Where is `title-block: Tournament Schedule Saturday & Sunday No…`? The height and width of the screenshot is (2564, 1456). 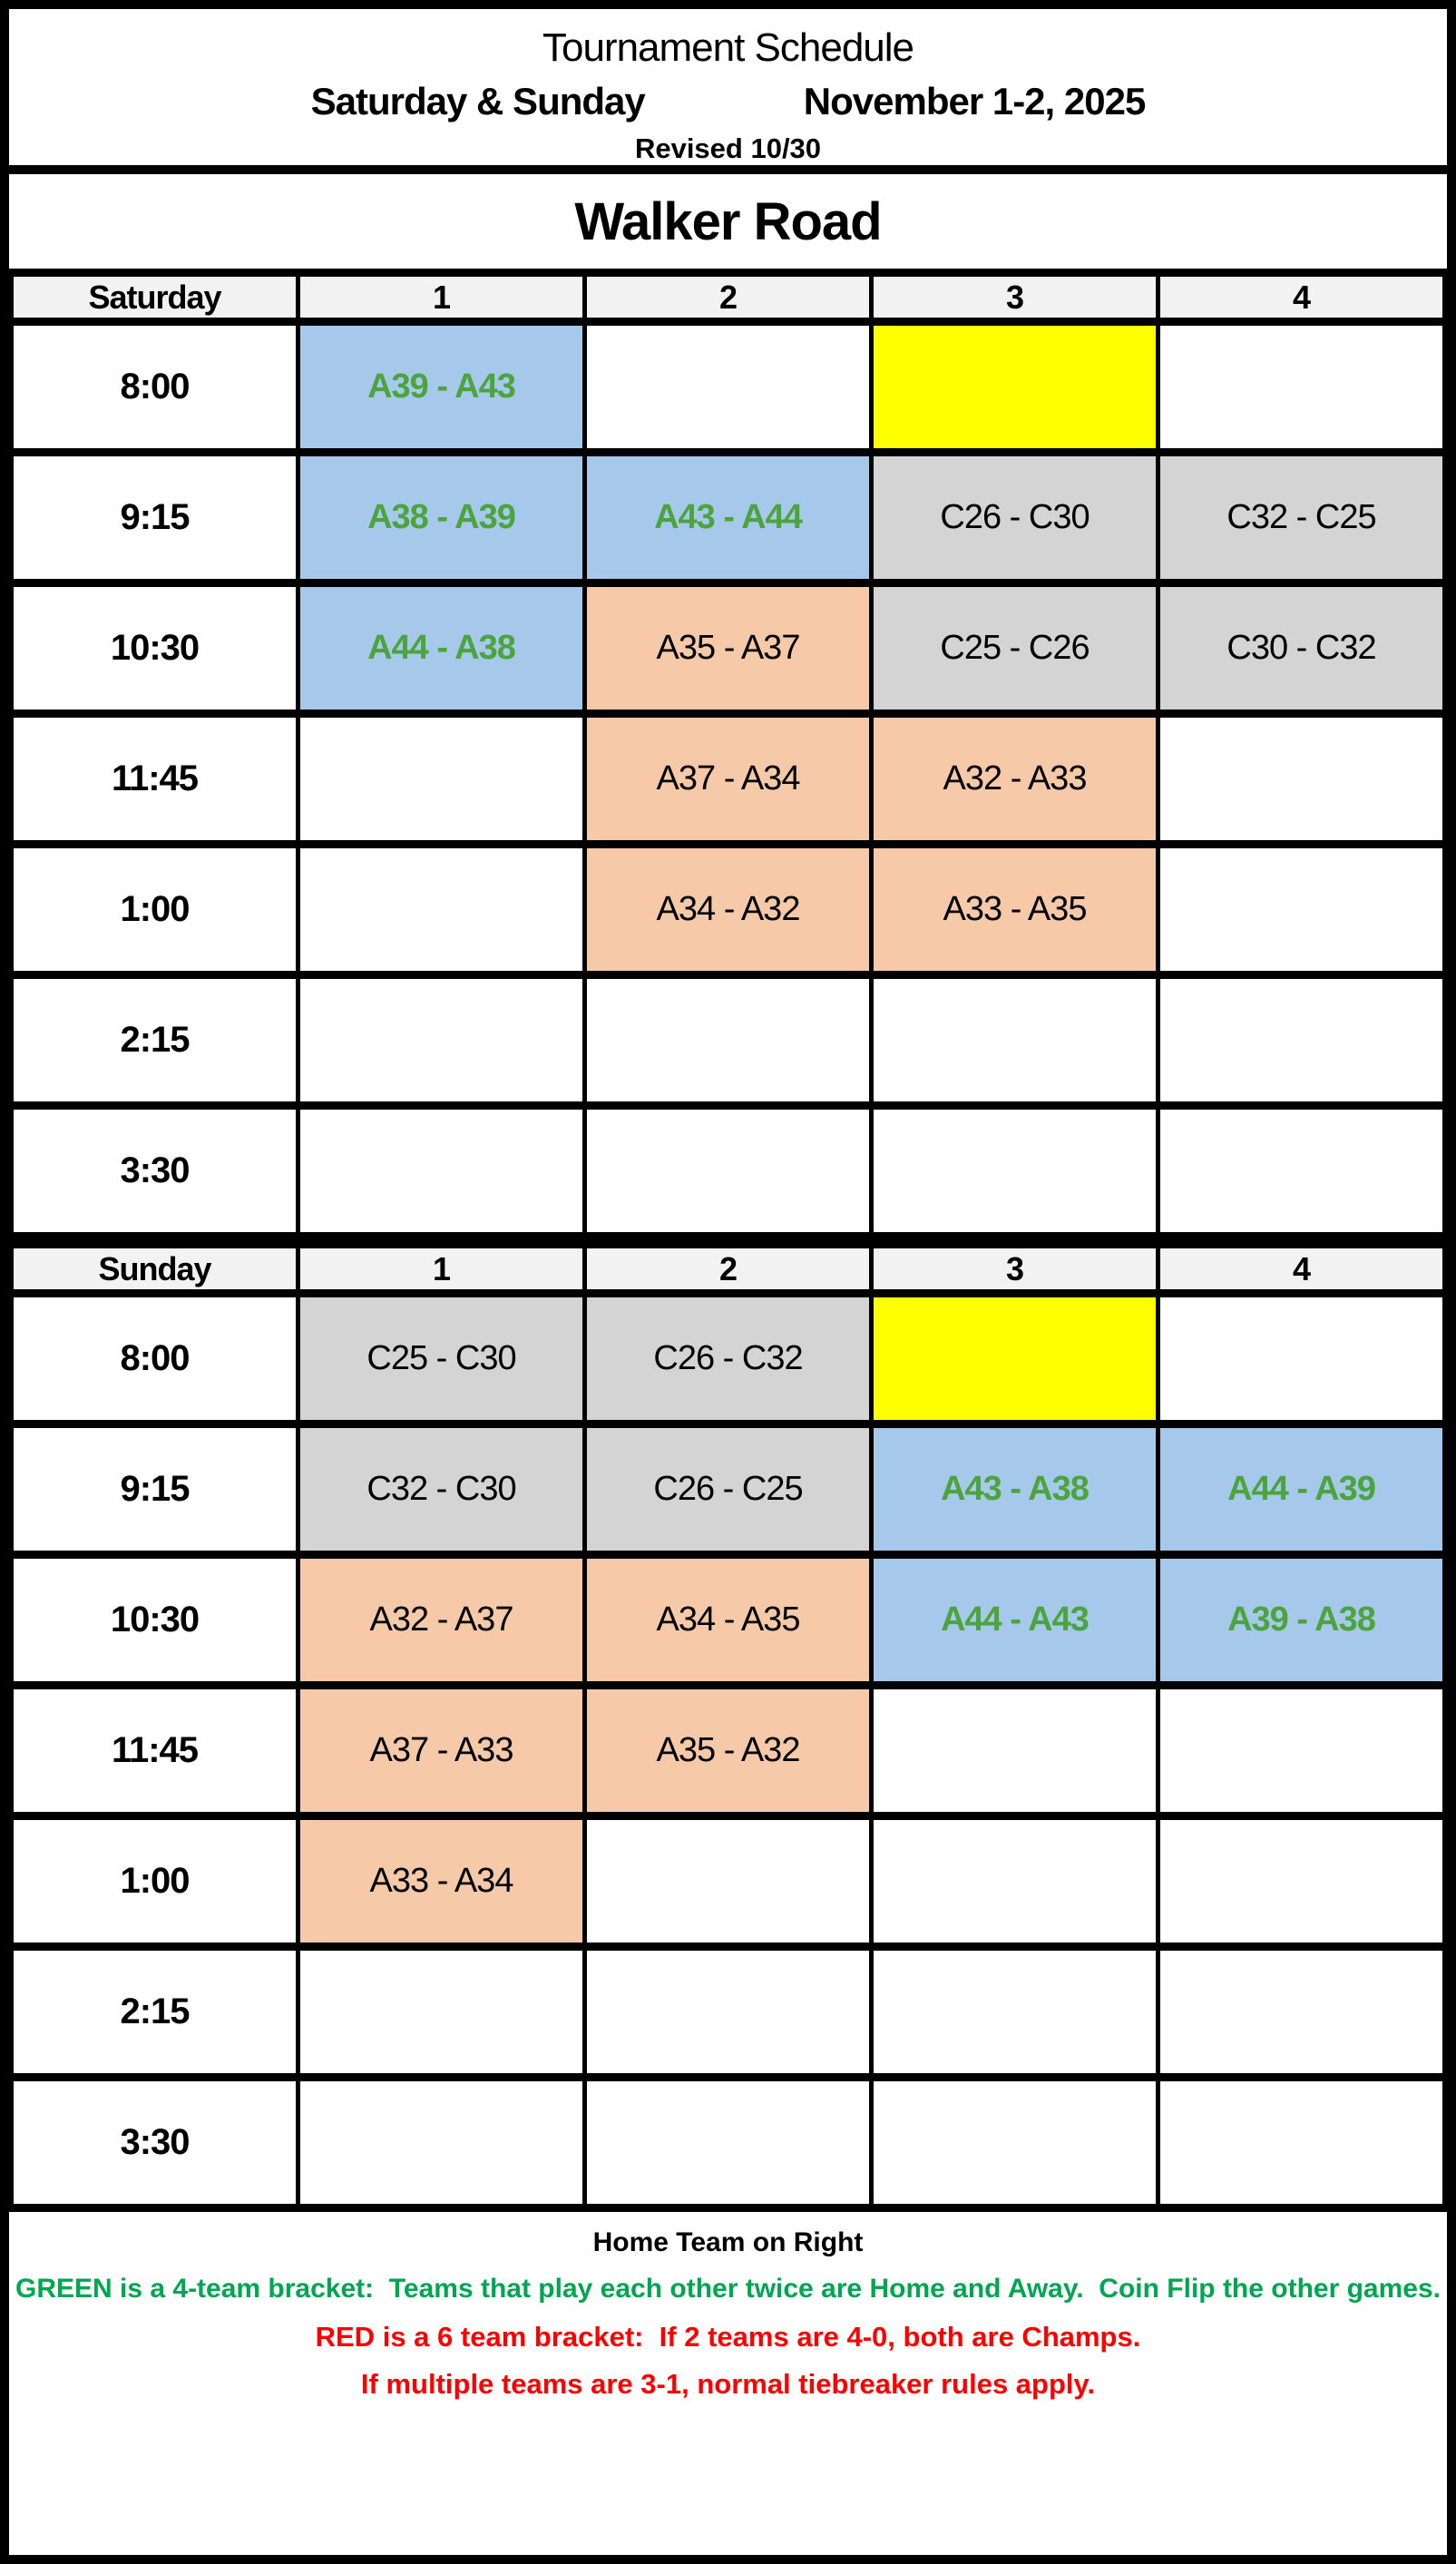 title-block: Tournament Schedule Saturday & Sunday No… is located at coordinates (728, 91).